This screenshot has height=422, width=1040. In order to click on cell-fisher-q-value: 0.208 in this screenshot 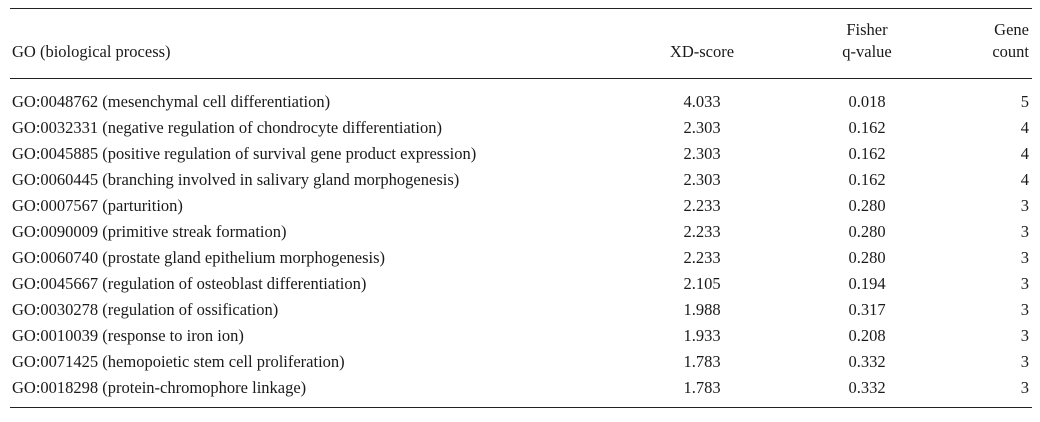, I will do `click(867, 335)`.